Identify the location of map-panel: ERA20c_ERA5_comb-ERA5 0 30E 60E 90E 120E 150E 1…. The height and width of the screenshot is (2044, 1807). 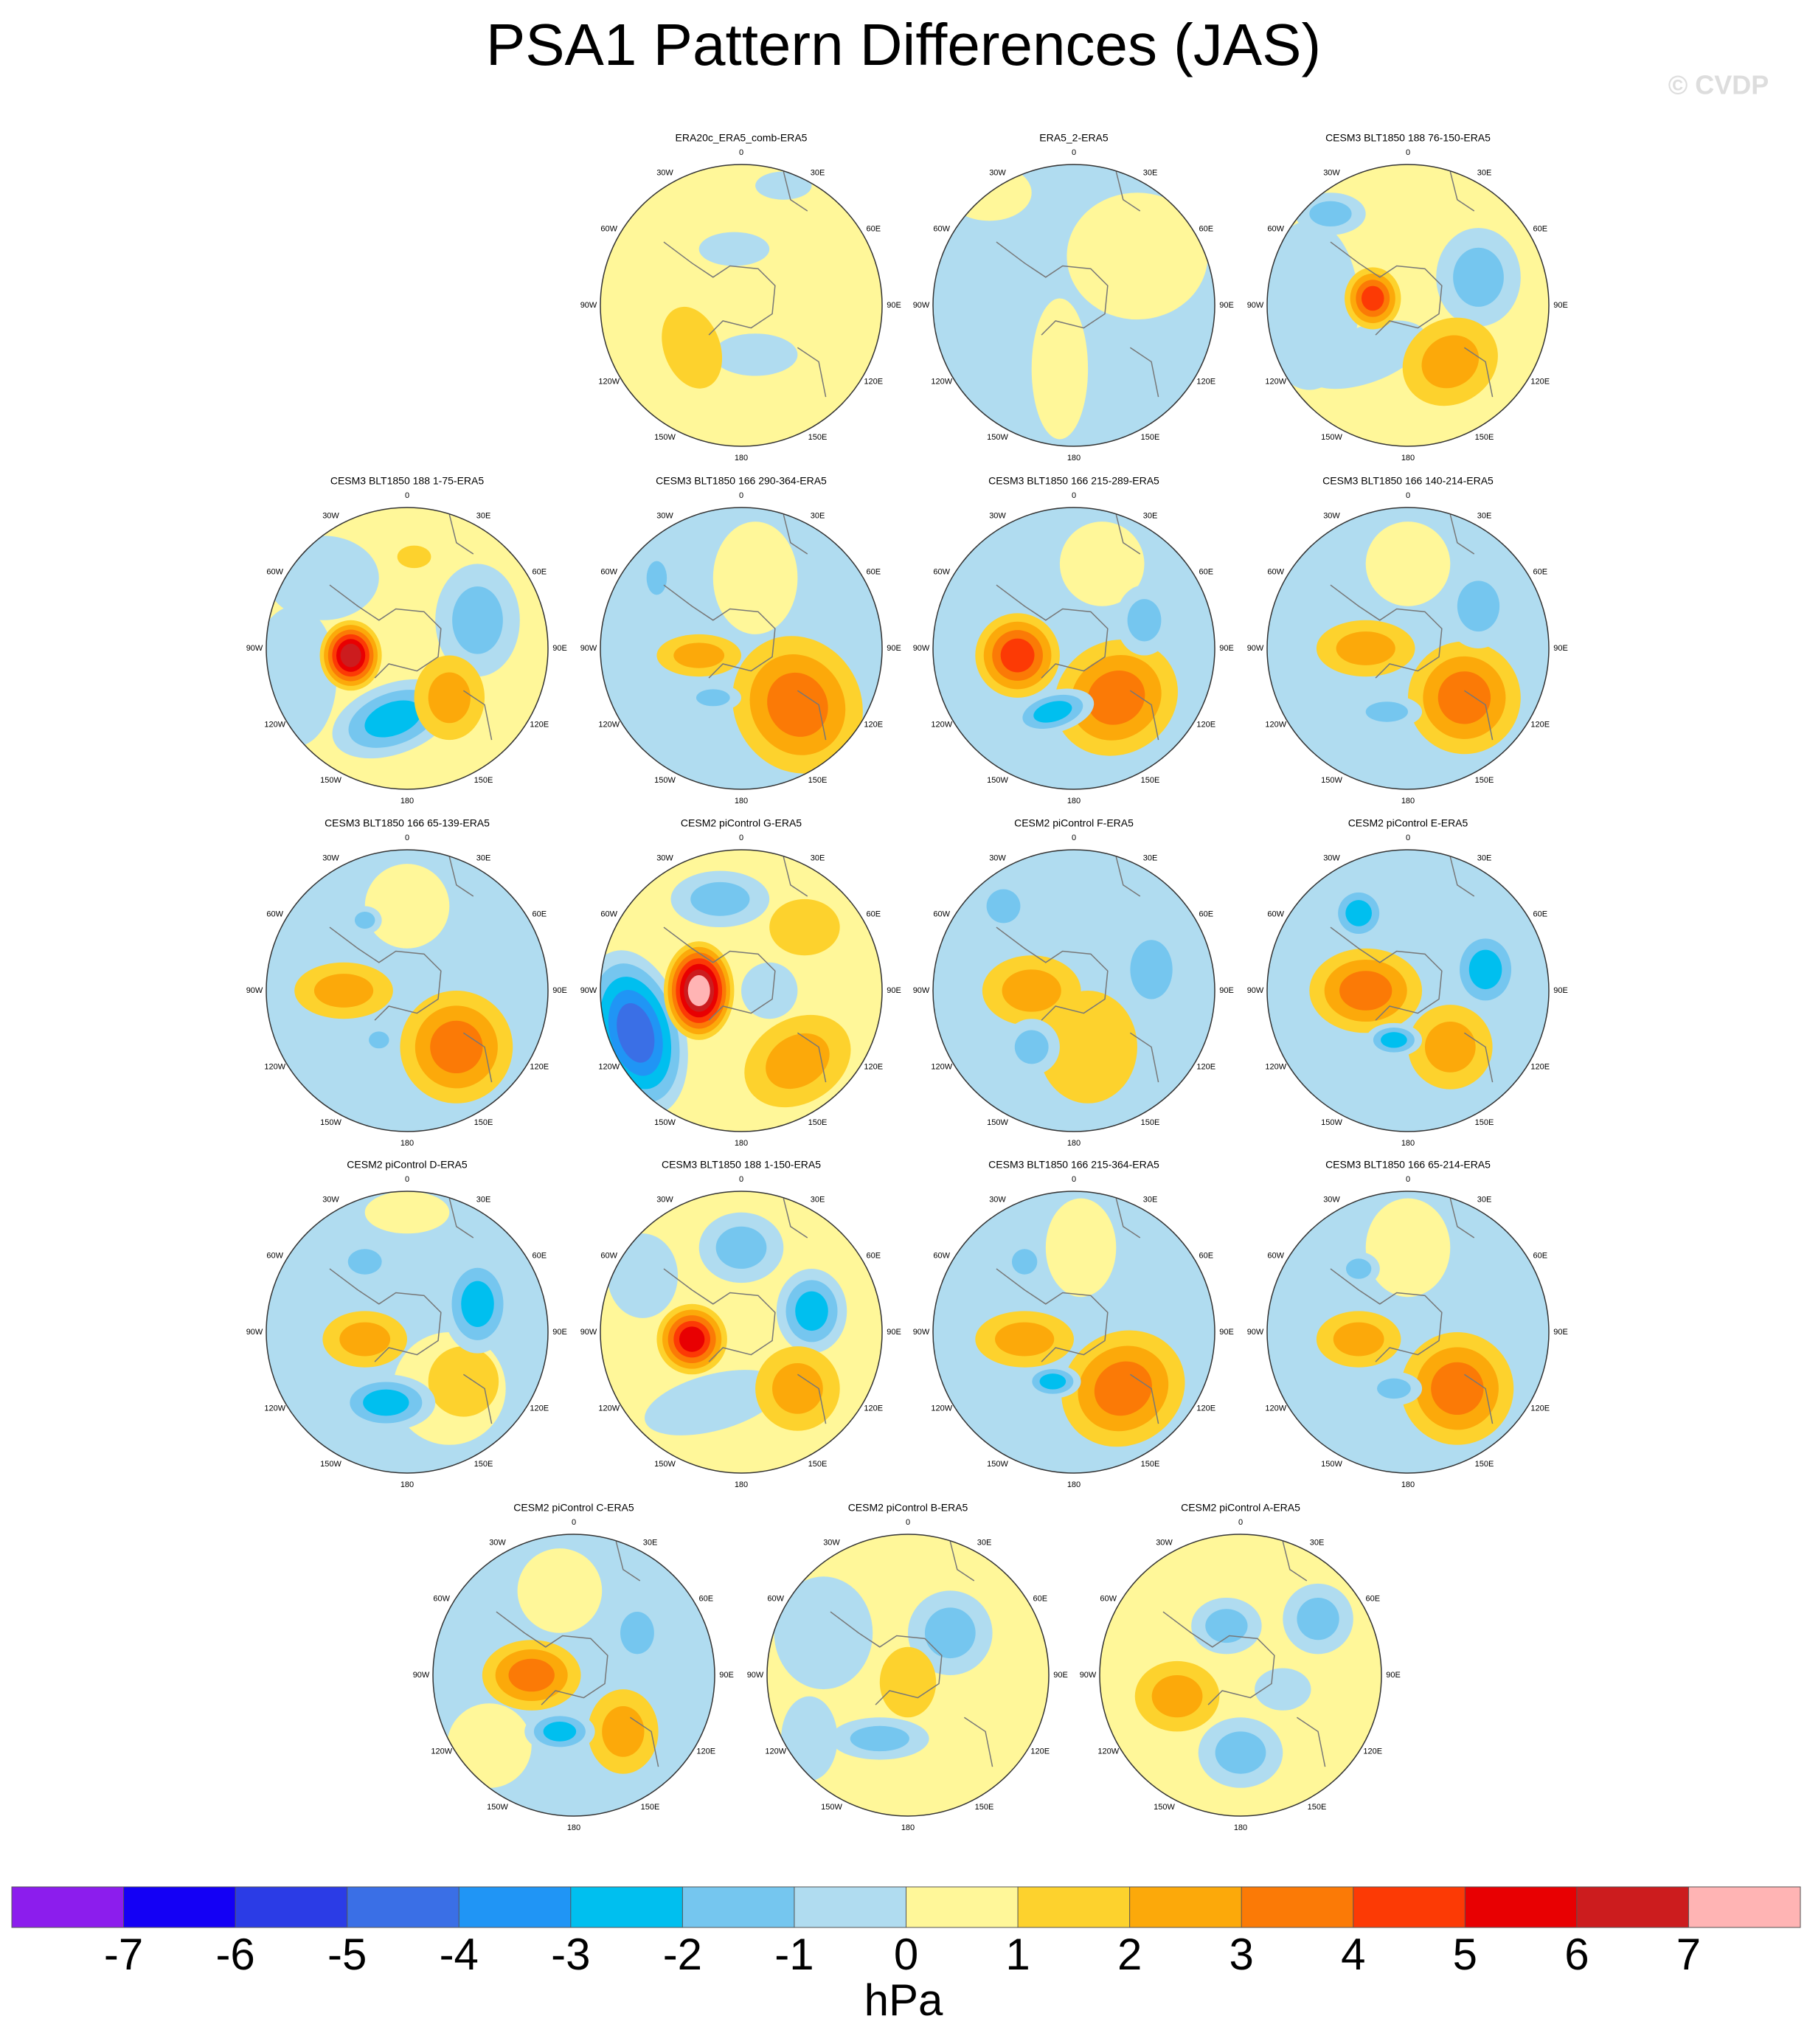
(740, 298).